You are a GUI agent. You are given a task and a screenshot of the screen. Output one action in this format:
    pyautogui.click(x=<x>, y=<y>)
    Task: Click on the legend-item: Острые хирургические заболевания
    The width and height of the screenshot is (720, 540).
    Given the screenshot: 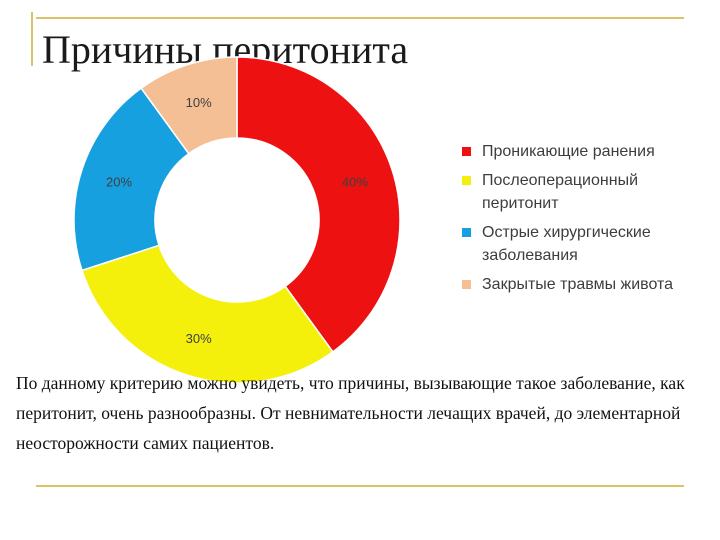 What is the action you would take?
    pyautogui.click(x=582, y=244)
    